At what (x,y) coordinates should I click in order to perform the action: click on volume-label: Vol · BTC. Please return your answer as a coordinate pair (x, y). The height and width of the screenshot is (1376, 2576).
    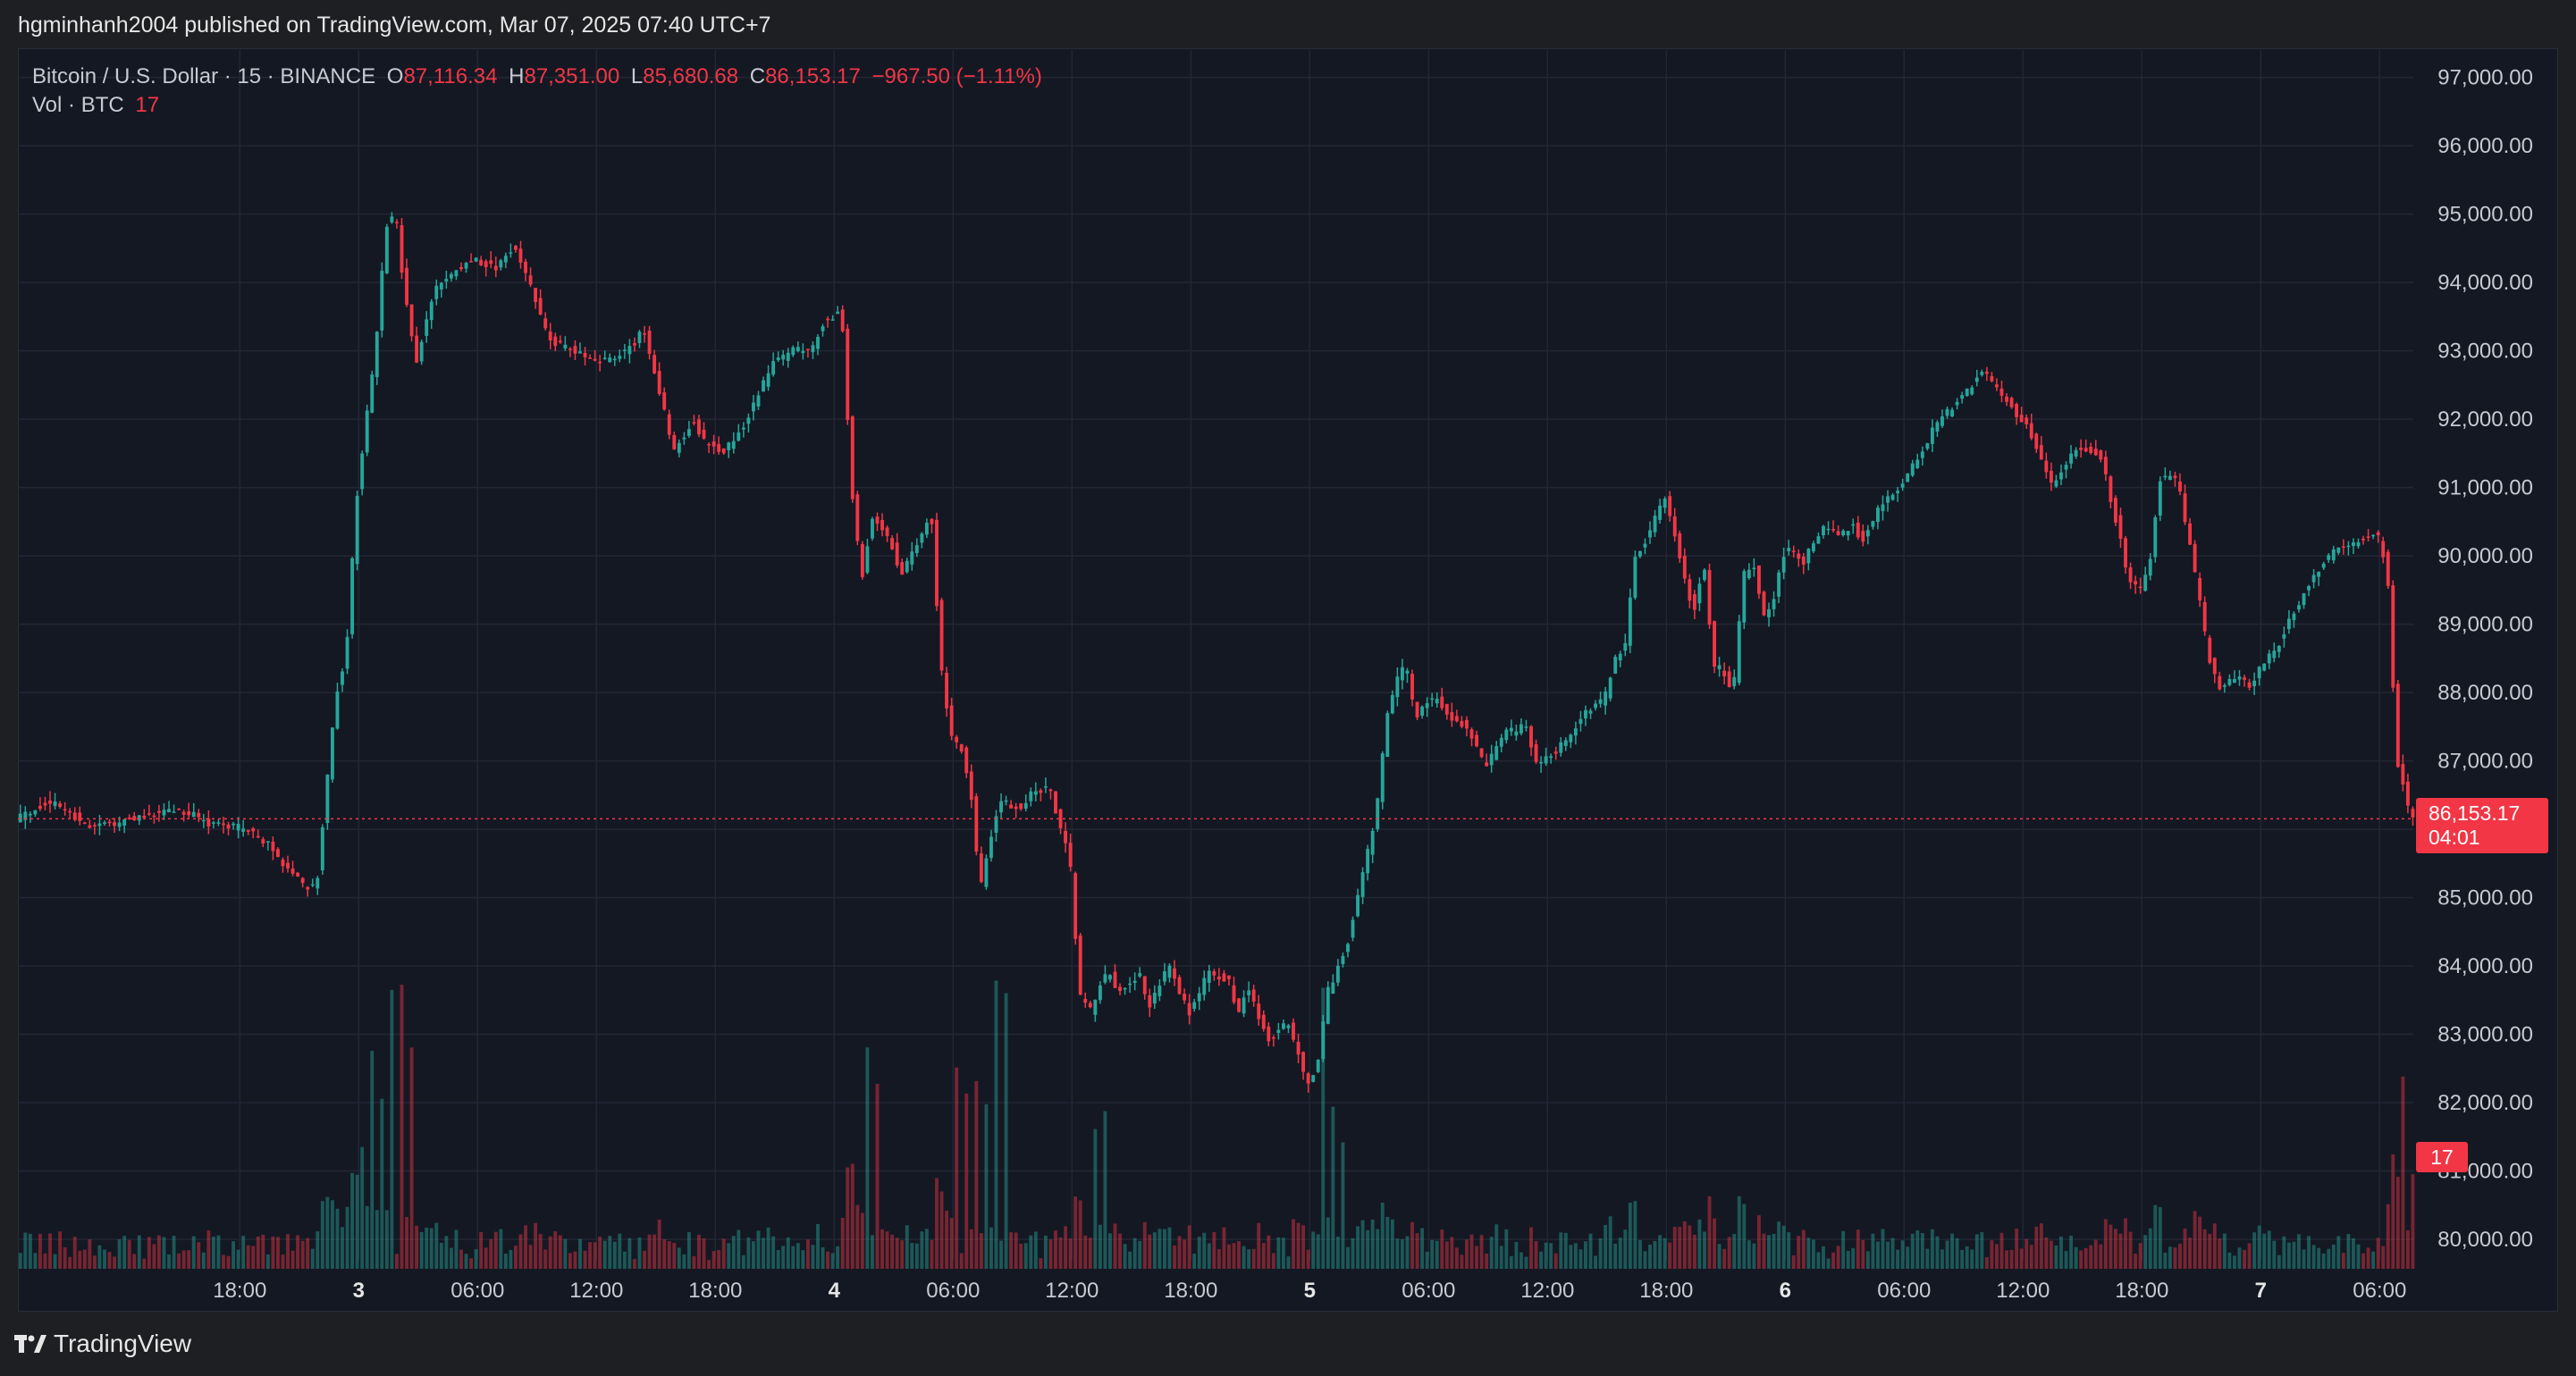
    Looking at the image, I should click on (78, 105).